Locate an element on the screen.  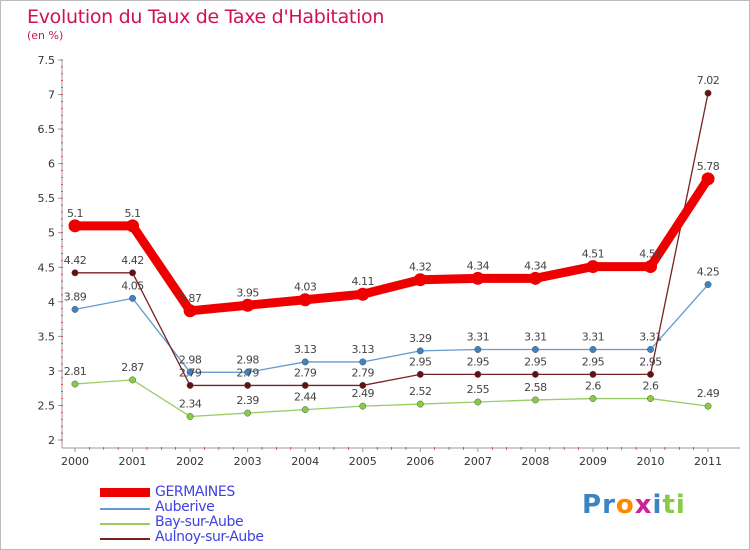
data-label-bay-sur-aube: 2.81 is located at coordinates (75, 371).